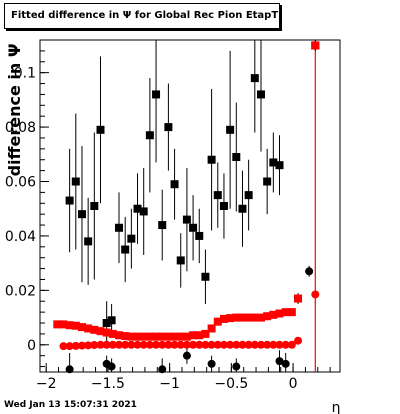  Describe the element at coordinates (20, 291) in the screenshot. I see `y-tick-label: 0.02` at that location.